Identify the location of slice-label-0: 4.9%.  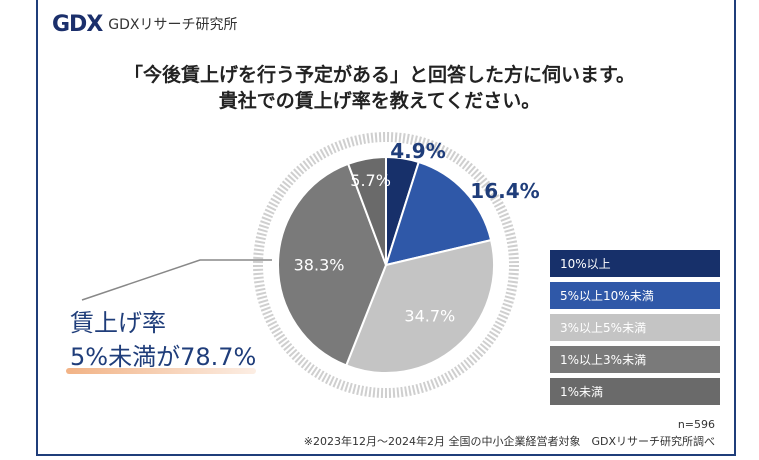
(417, 151).